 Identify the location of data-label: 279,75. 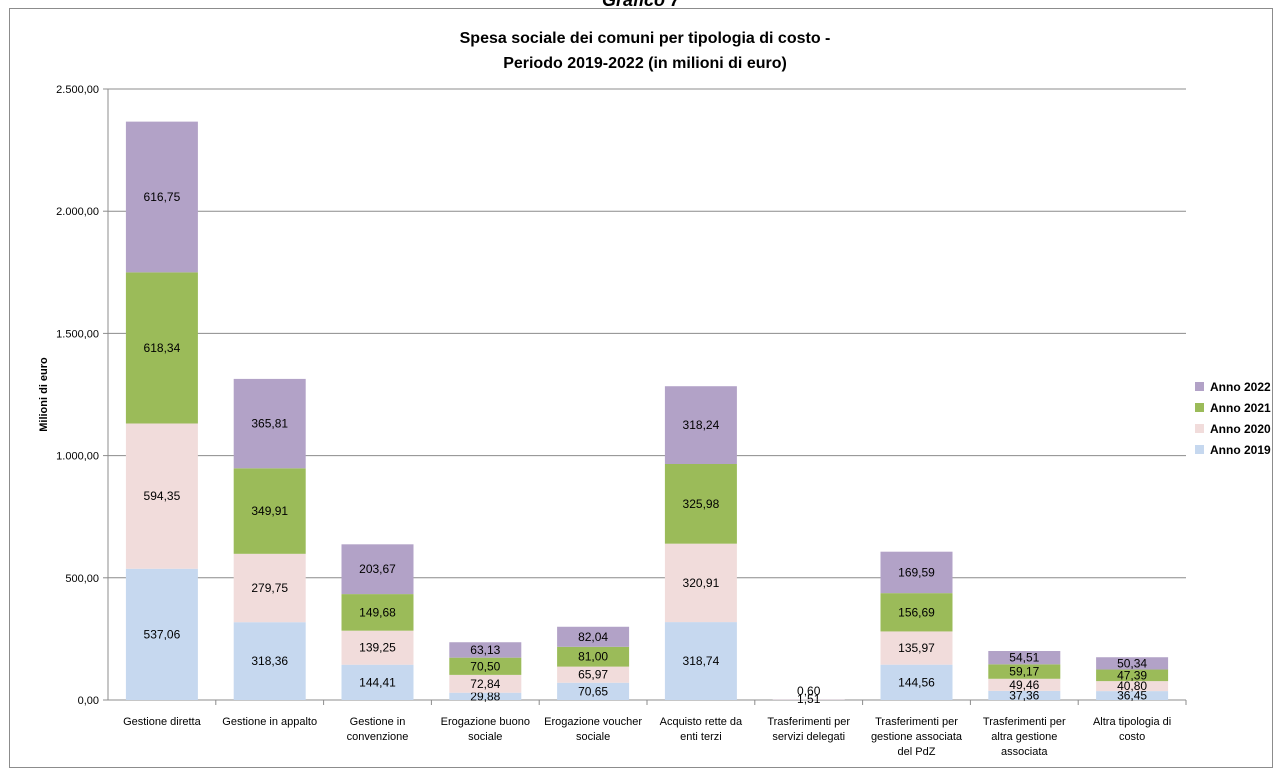
(269, 588).